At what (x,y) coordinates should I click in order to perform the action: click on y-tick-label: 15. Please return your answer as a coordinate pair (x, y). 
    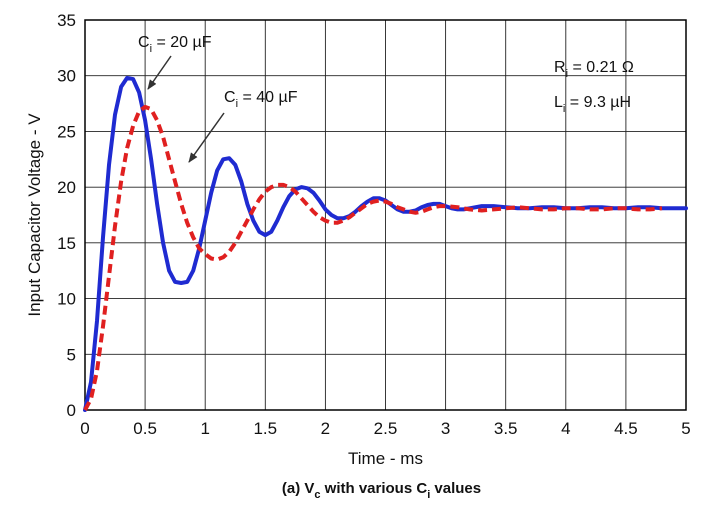
    Looking at the image, I should click on (66, 243).